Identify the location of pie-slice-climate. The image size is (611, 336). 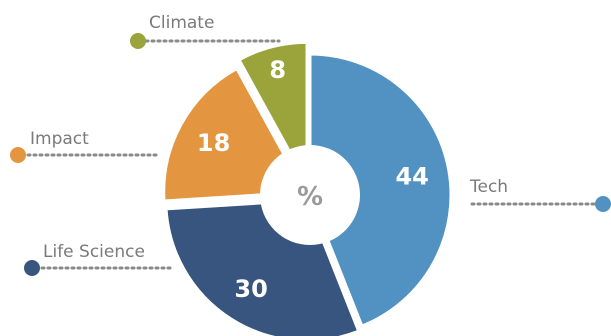
(273, 112).